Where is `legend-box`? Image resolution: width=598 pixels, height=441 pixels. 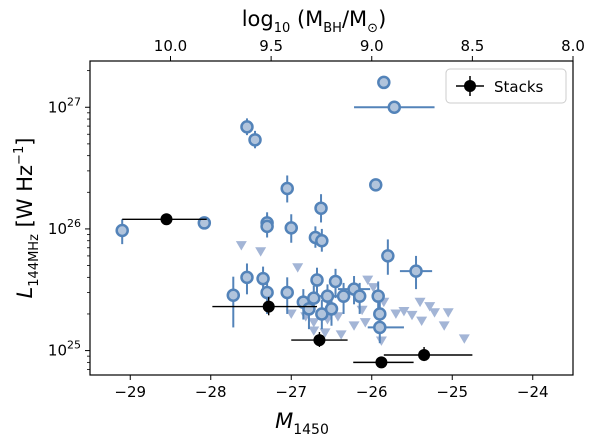
legend-box is located at coordinates (506, 86).